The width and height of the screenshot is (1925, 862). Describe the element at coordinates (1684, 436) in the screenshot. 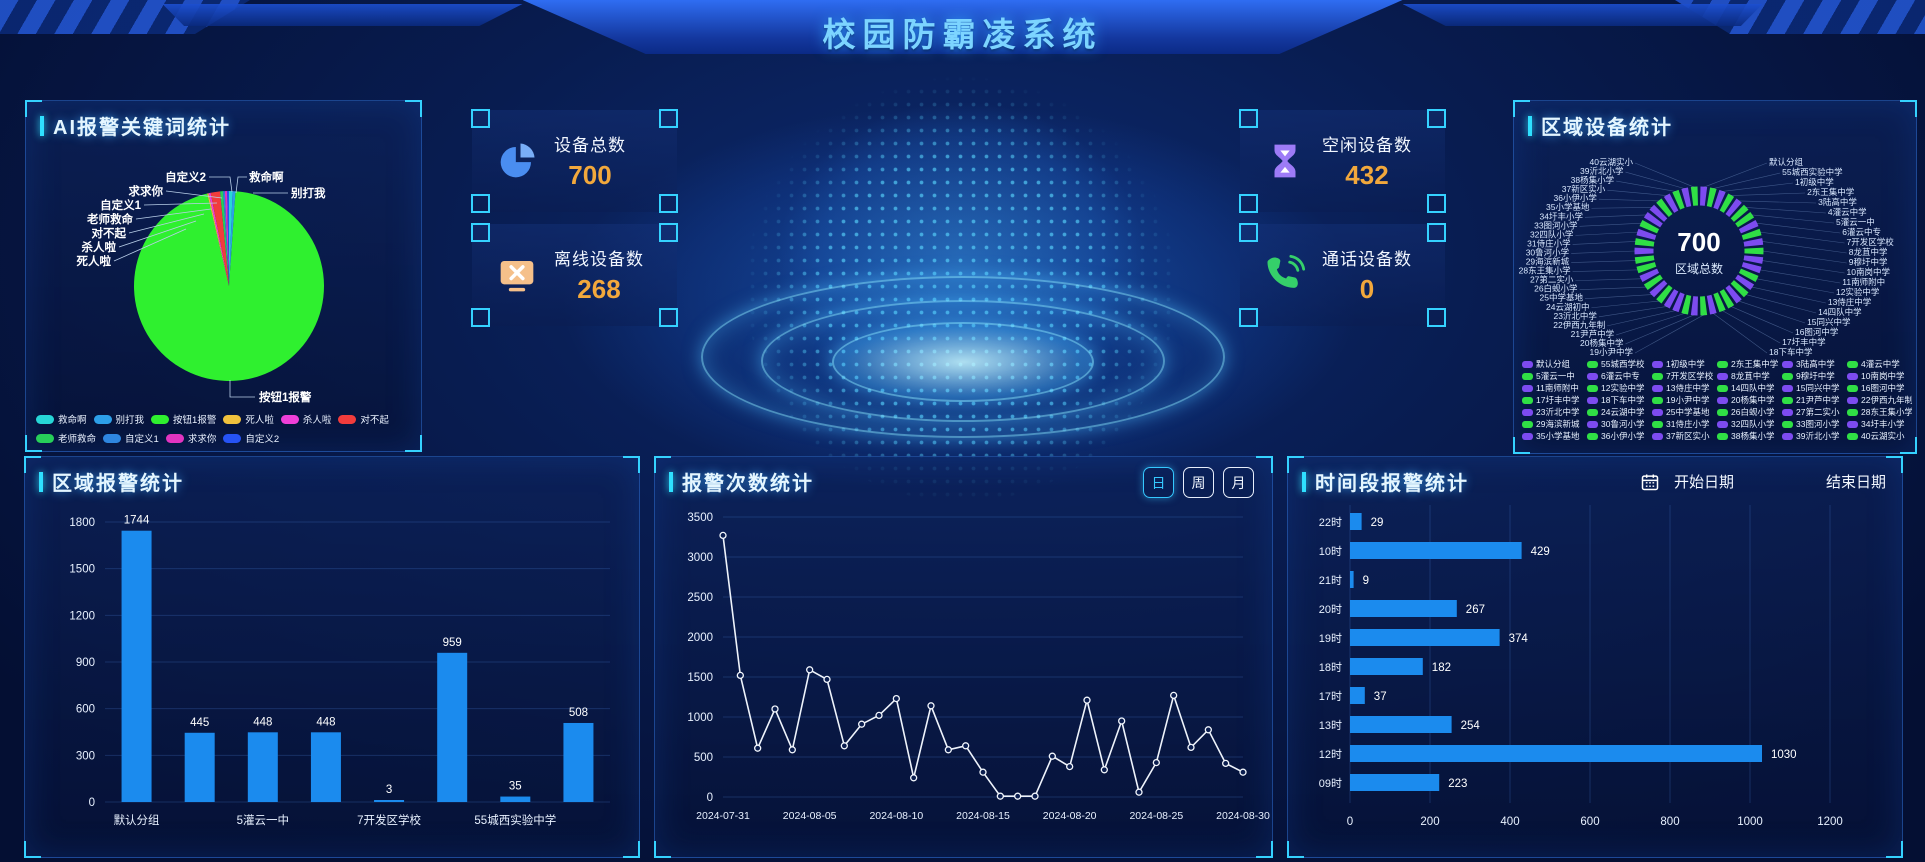

I see `legend-item: 37新区实小` at that location.